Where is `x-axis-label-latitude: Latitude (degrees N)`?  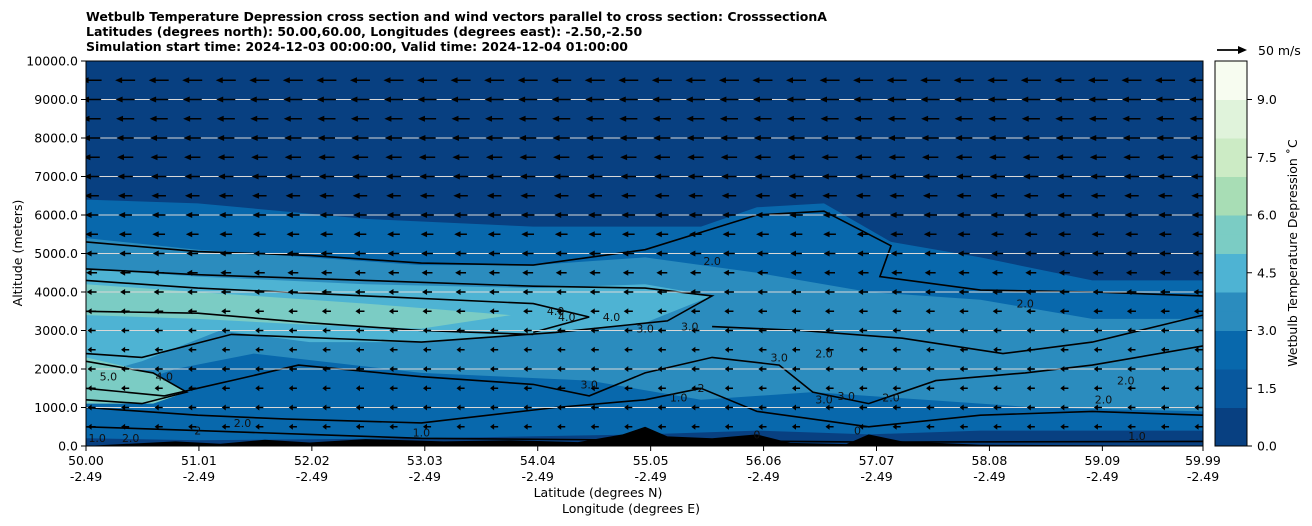
x-axis-label-latitude: Latitude (degrees N) is located at coordinates (598, 492).